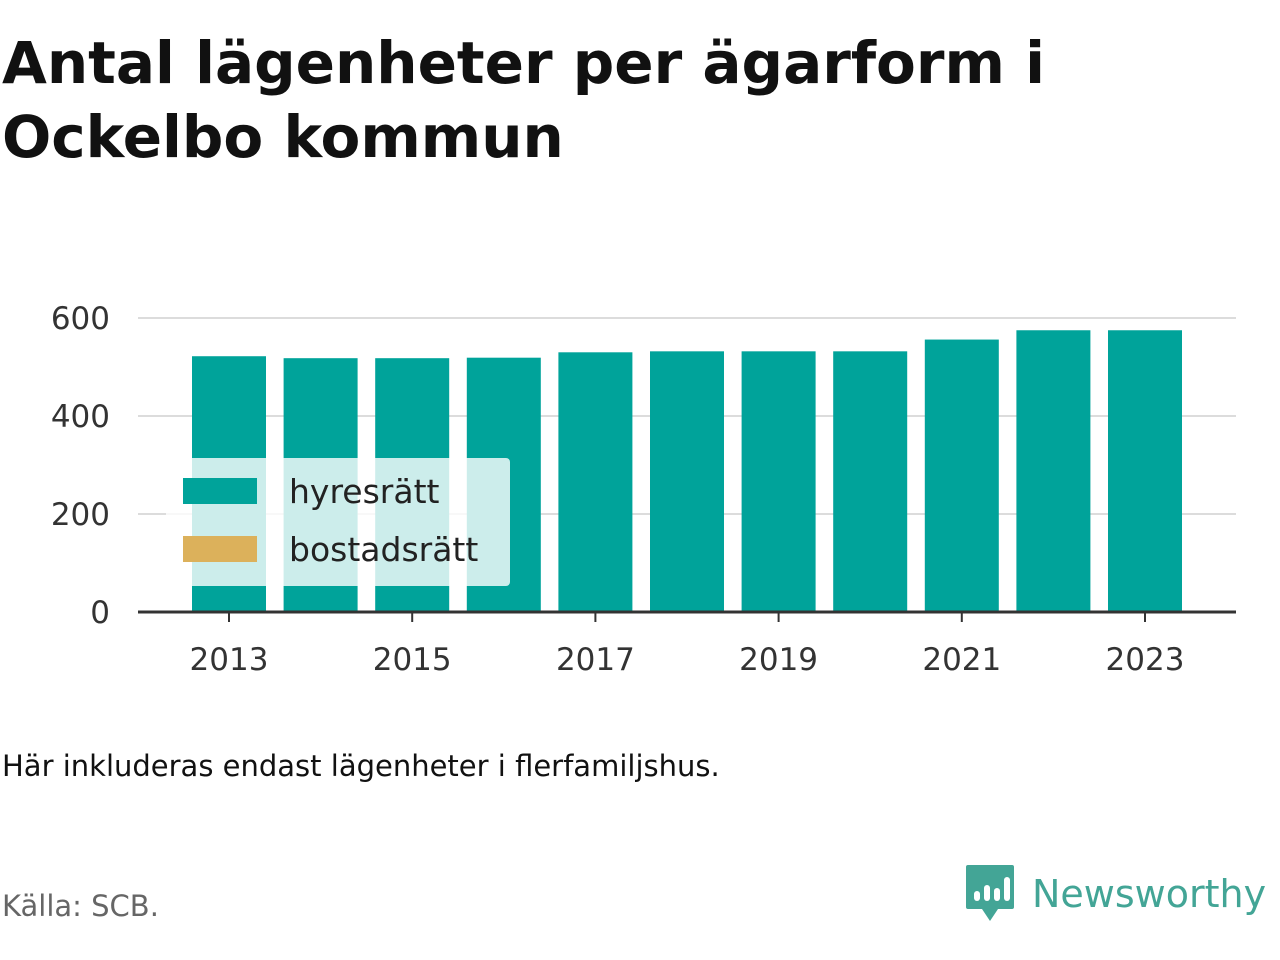 The width and height of the screenshot is (1280, 960). Describe the element at coordinates (383, 549) in the screenshot. I see `legend-label: bostadsrätt` at that location.